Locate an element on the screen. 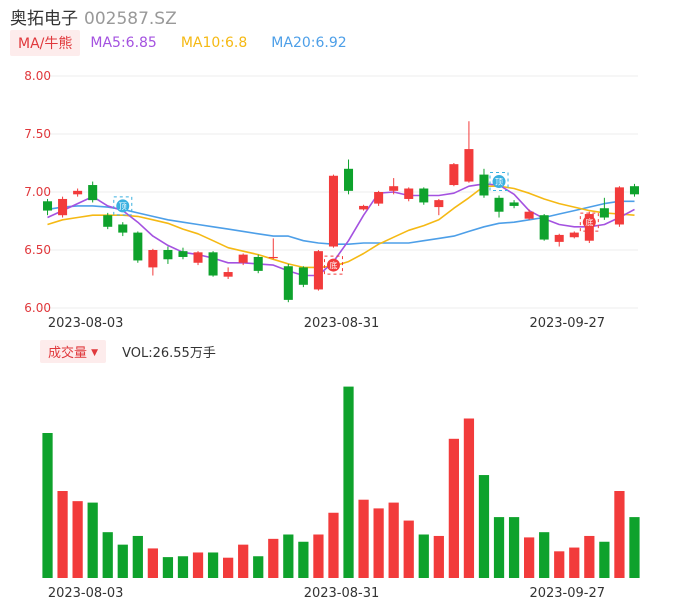 The image size is (686, 606). ma5-label: MA5:6.85 is located at coordinates (123, 43).